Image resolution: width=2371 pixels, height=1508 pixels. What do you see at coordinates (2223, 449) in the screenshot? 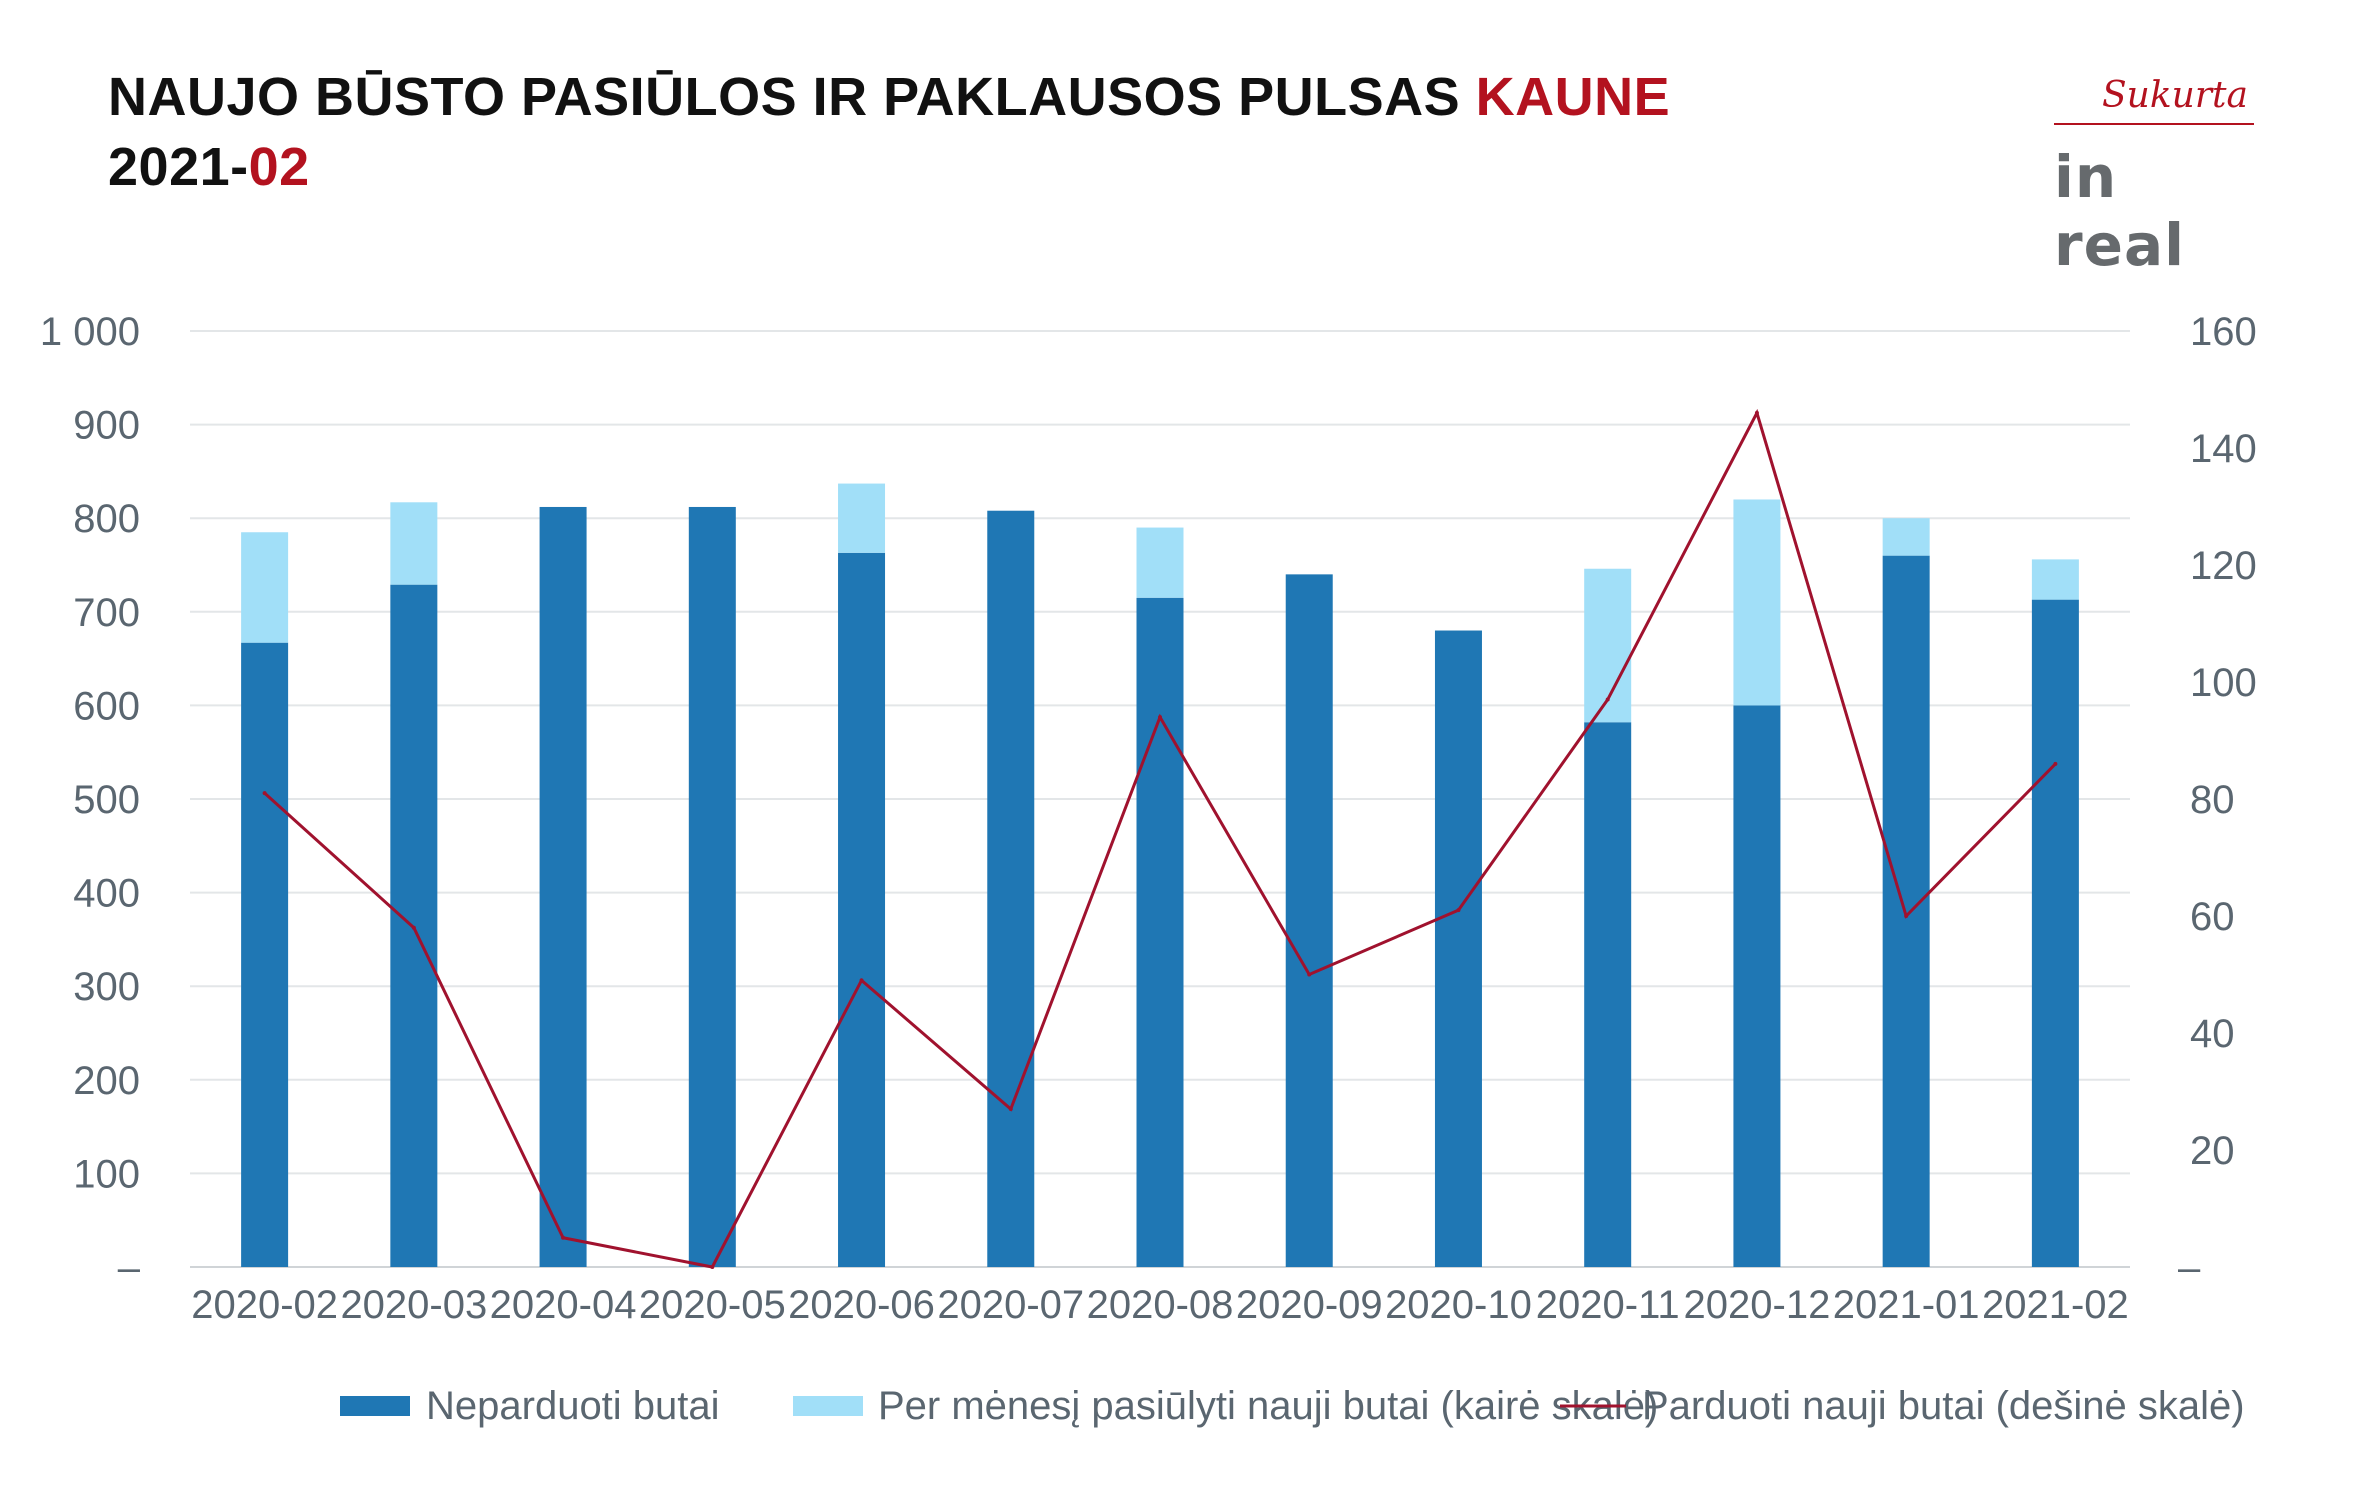
I see `y-right-tick-label: 140` at bounding box center [2223, 449].